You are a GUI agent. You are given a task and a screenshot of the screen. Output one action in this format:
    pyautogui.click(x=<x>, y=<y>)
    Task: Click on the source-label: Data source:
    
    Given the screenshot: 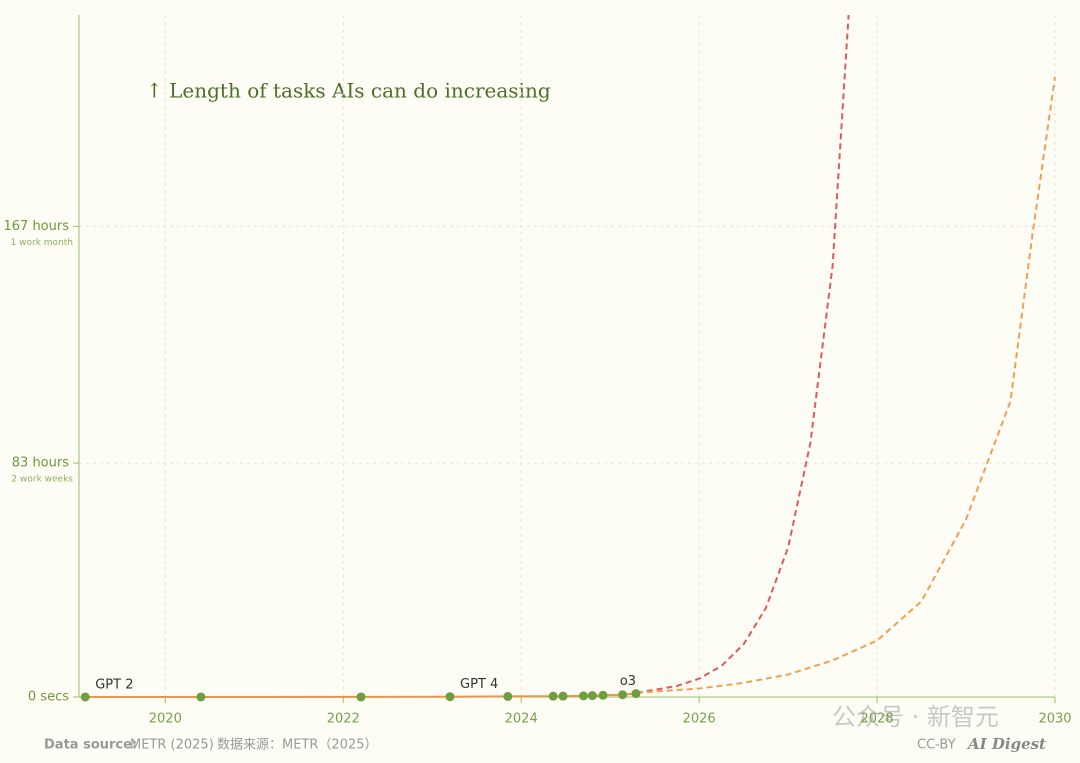 What is the action you would take?
    pyautogui.click(x=90, y=745)
    